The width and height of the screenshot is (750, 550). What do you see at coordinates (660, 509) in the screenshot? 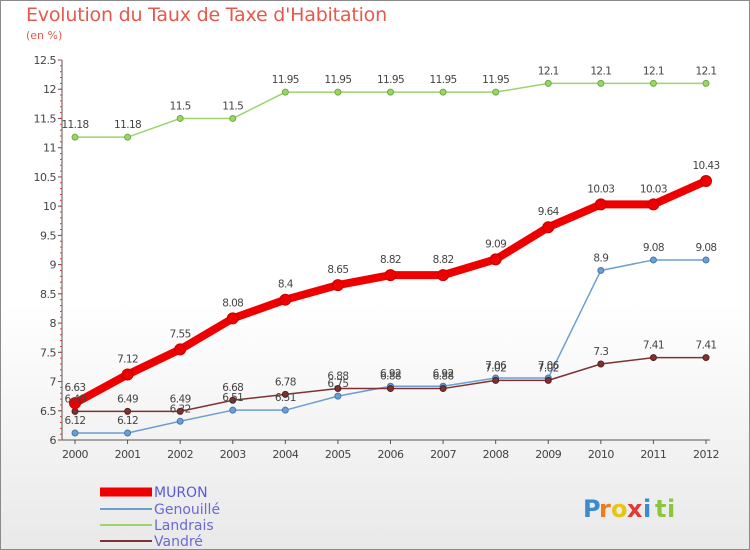
I see `logo-letter: t` at bounding box center [660, 509].